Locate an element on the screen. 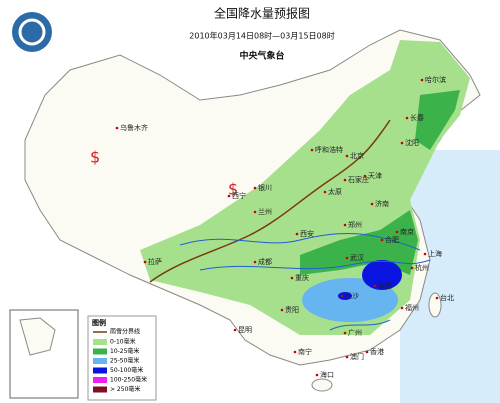 Image resolution: width=500 pixels, height=403 pixels. subtitle: 2010年03月14日08时—03月15日08时 is located at coordinates (261, 36).